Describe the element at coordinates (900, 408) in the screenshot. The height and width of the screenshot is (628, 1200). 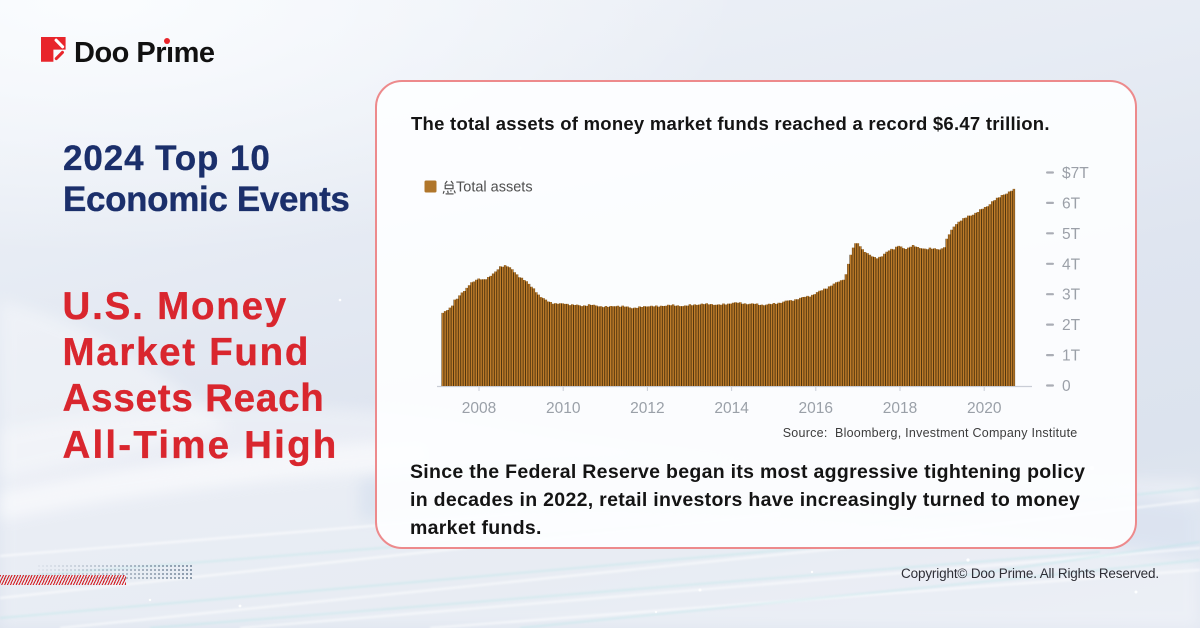
I see `svg-text: 2018` at that location.